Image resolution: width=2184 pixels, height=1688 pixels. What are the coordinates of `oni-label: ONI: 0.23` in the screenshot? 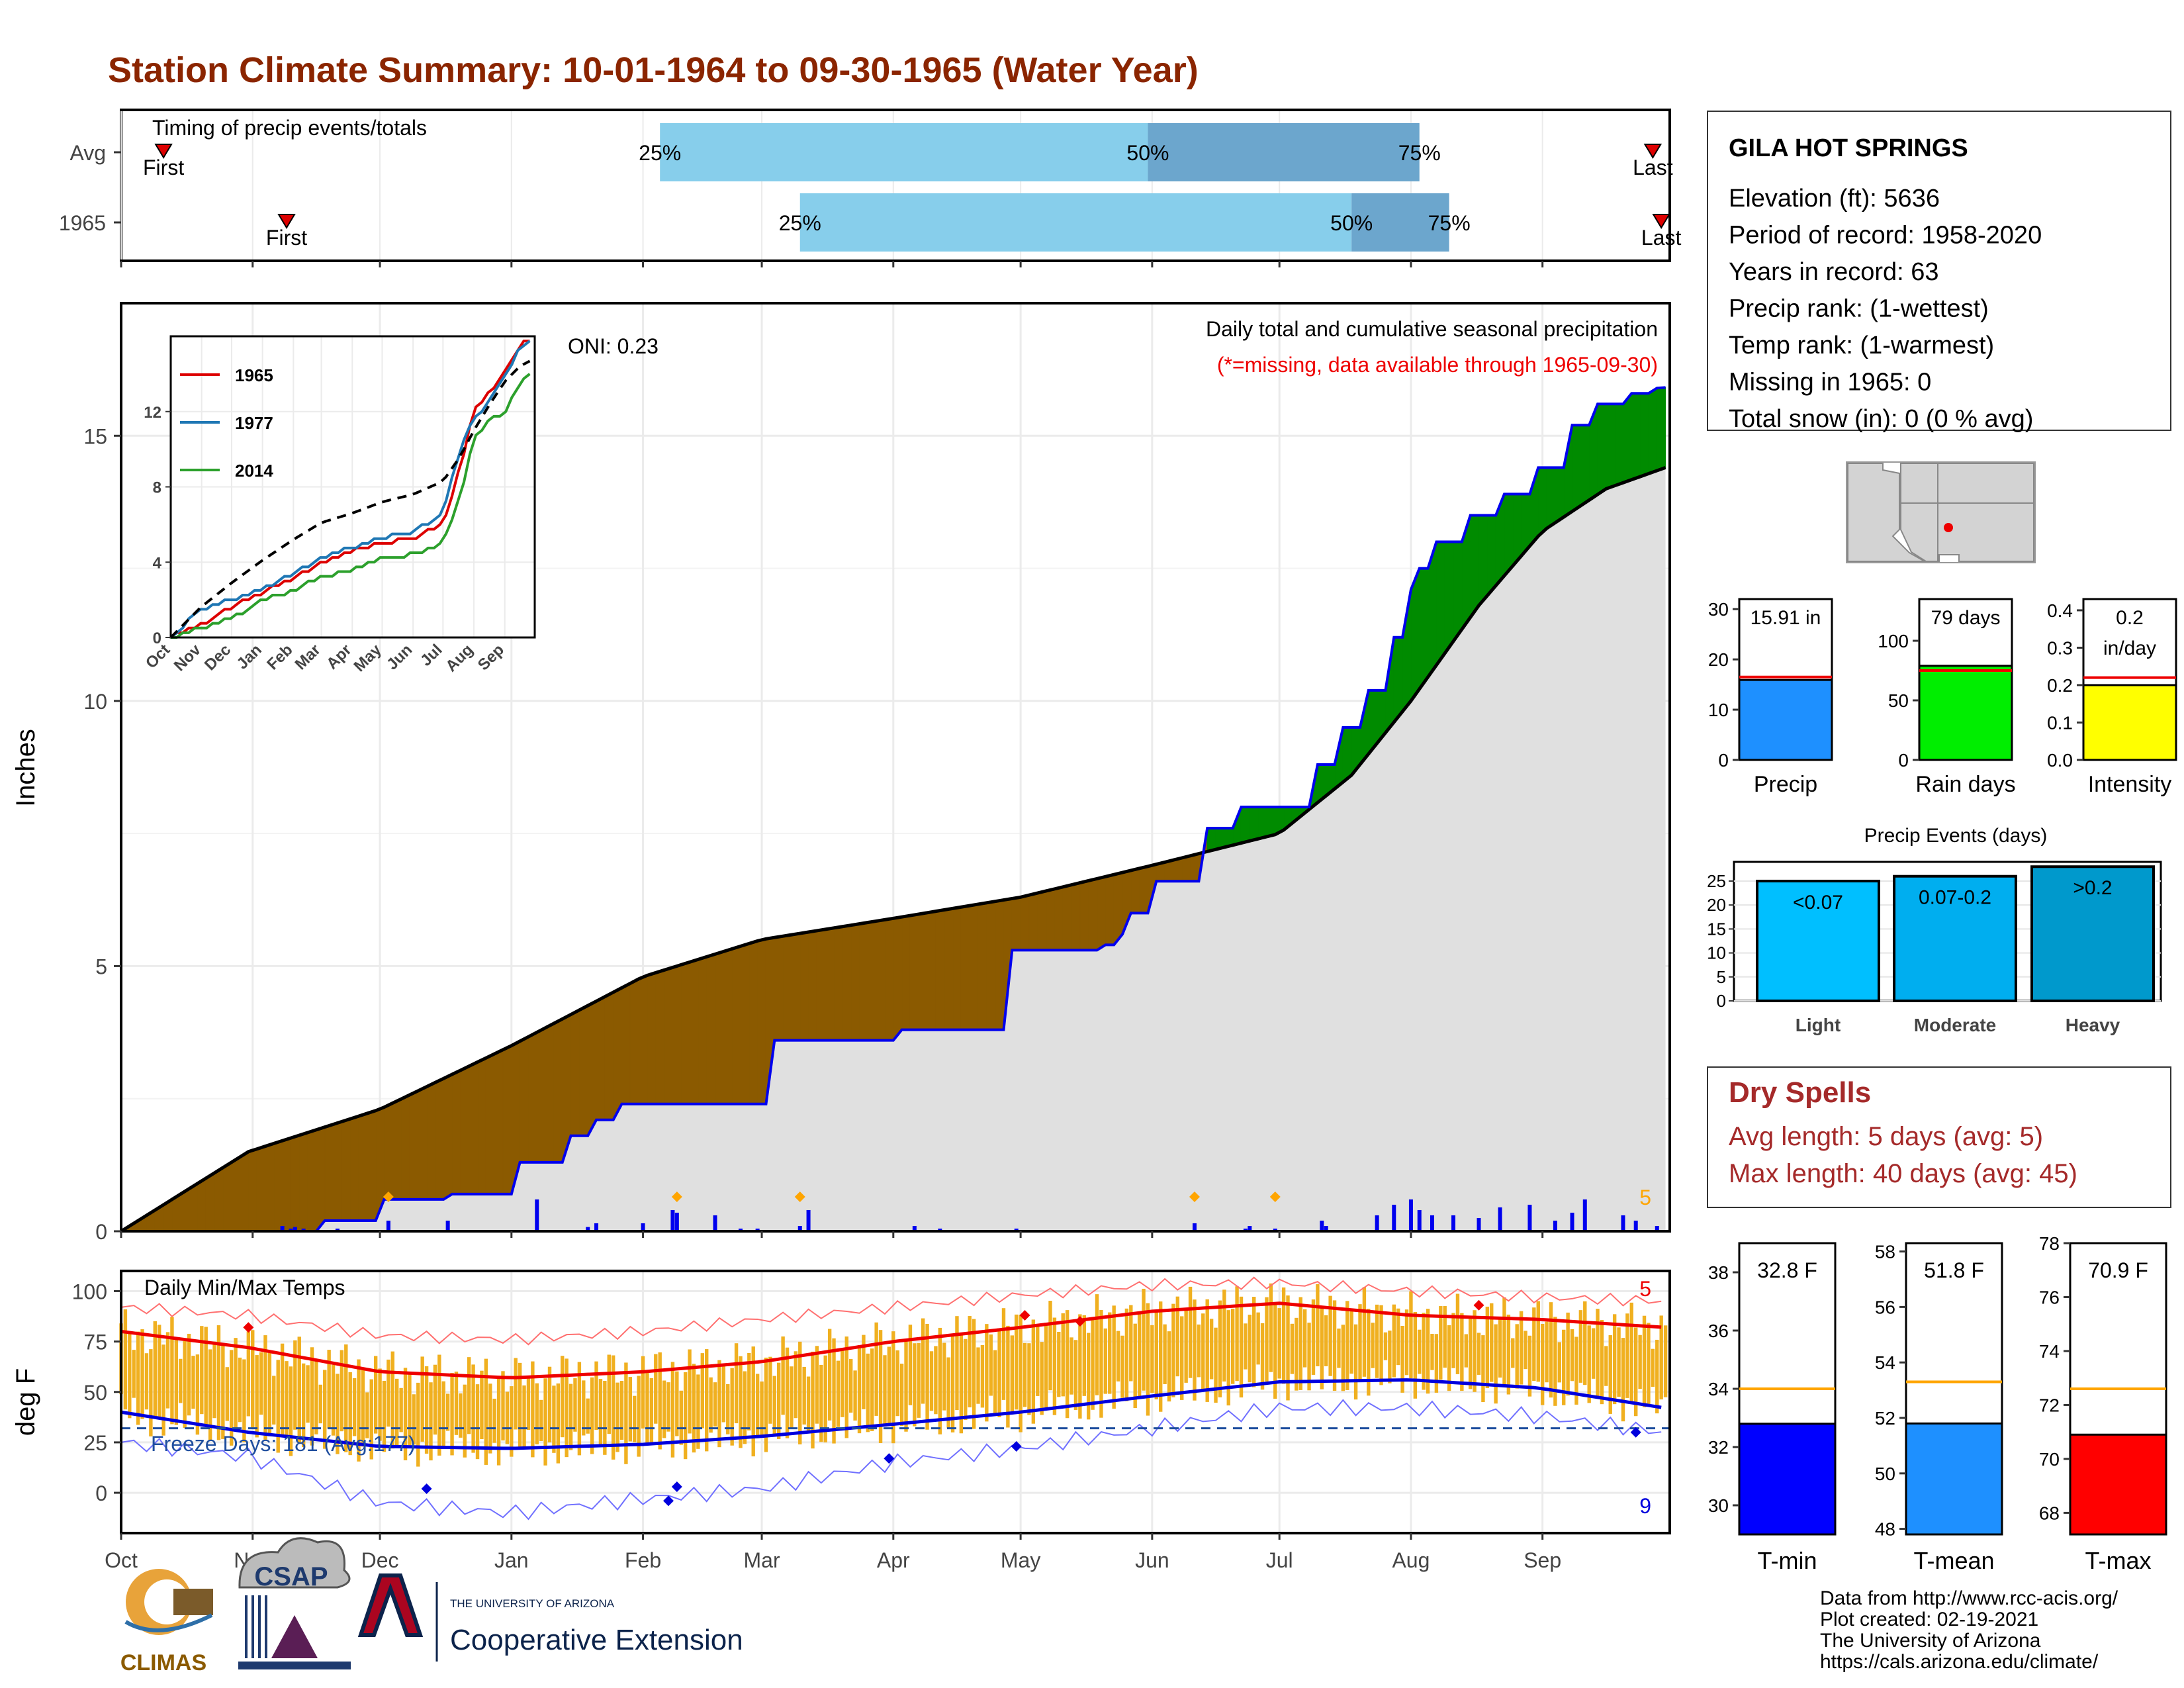 It's located at (613, 346).